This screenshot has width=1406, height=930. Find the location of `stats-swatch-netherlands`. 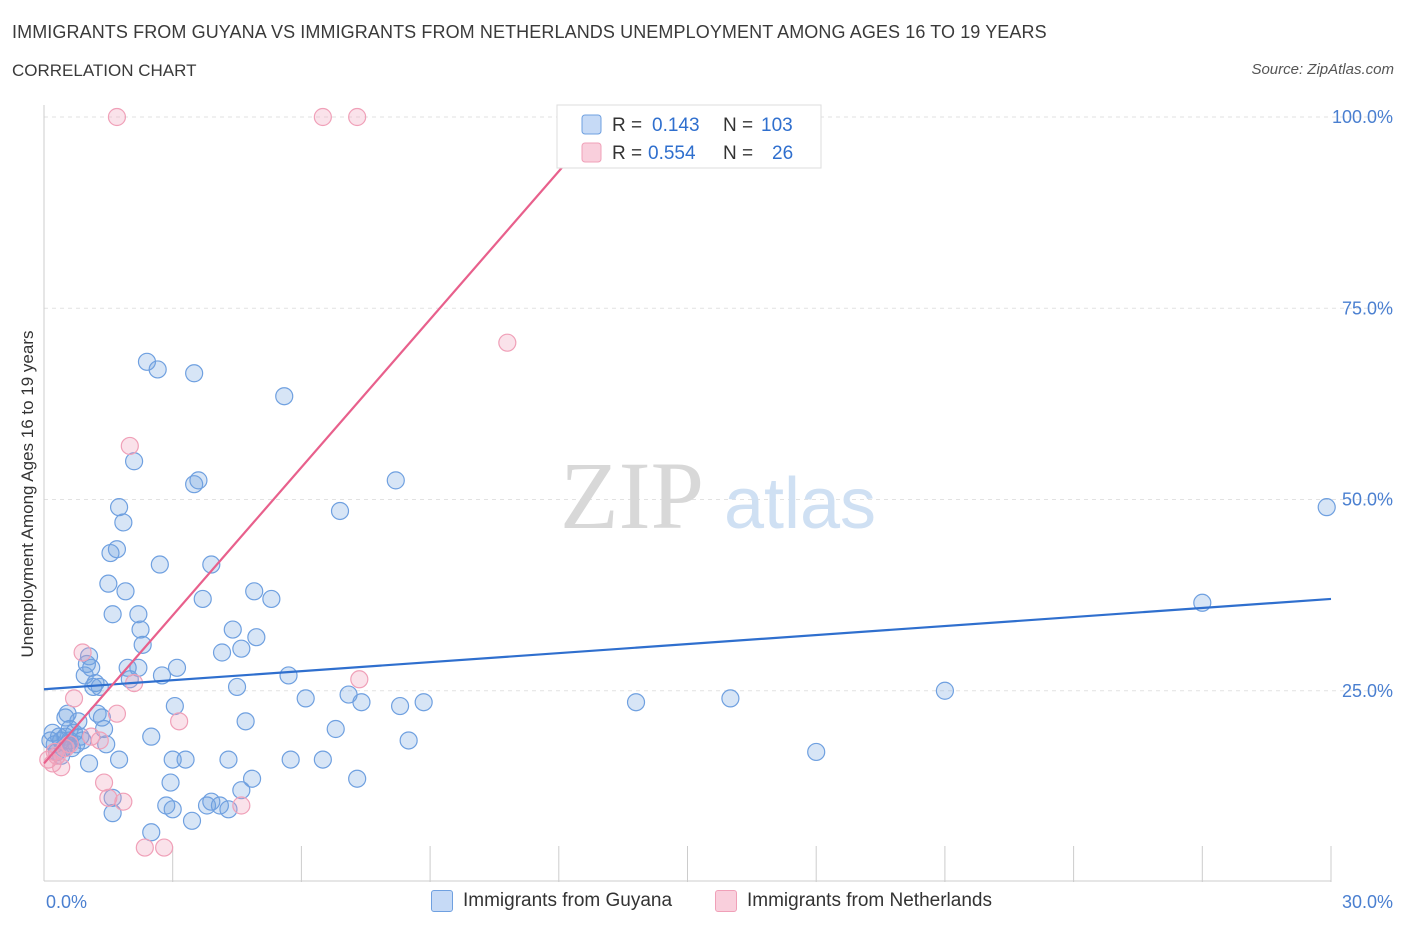

stats-swatch-netherlands is located at coordinates (591, 152).